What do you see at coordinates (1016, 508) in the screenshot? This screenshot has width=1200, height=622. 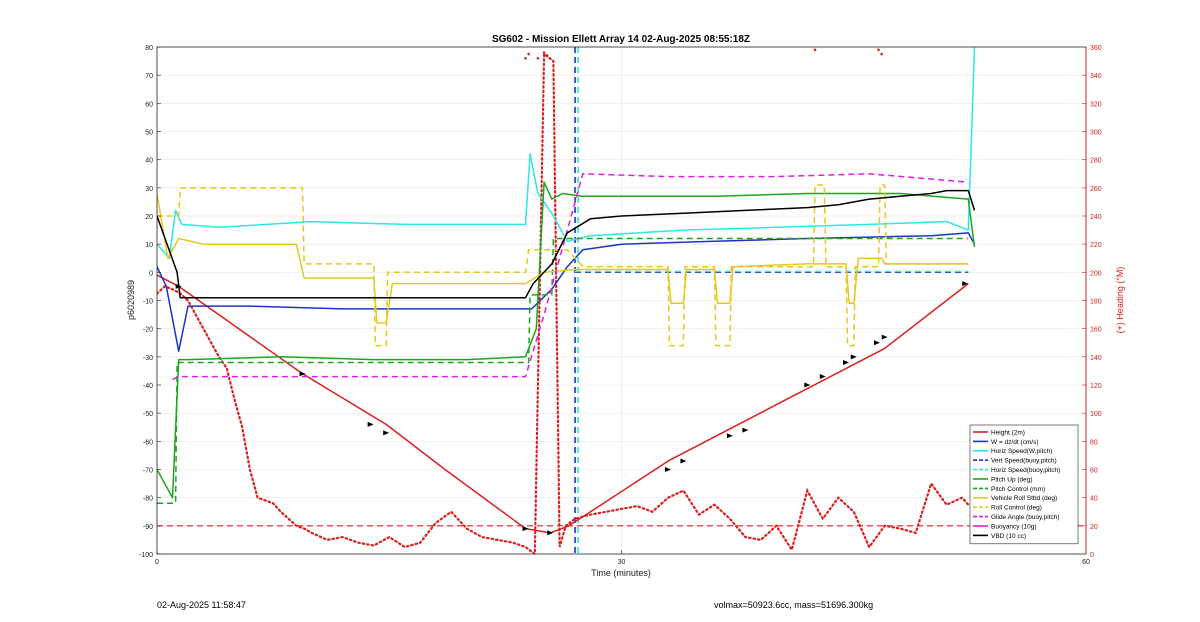 I see `legend-entry: Roll Control (deg)` at bounding box center [1016, 508].